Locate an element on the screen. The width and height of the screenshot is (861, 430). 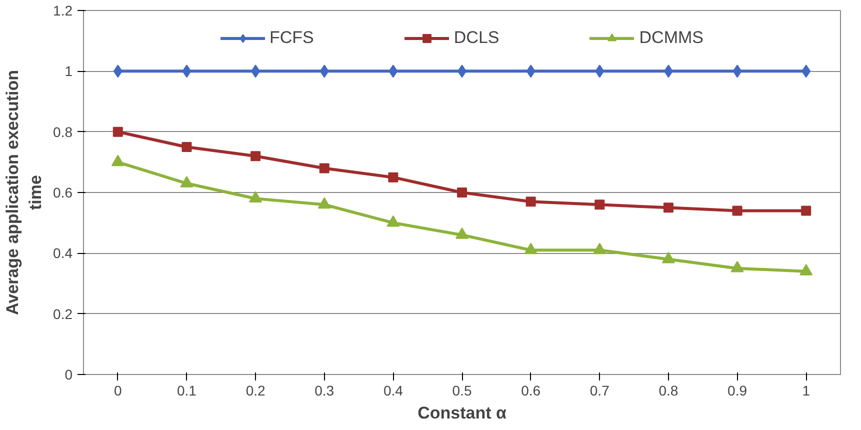
x-tick-label: 0.9 is located at coordinates (738, 390).